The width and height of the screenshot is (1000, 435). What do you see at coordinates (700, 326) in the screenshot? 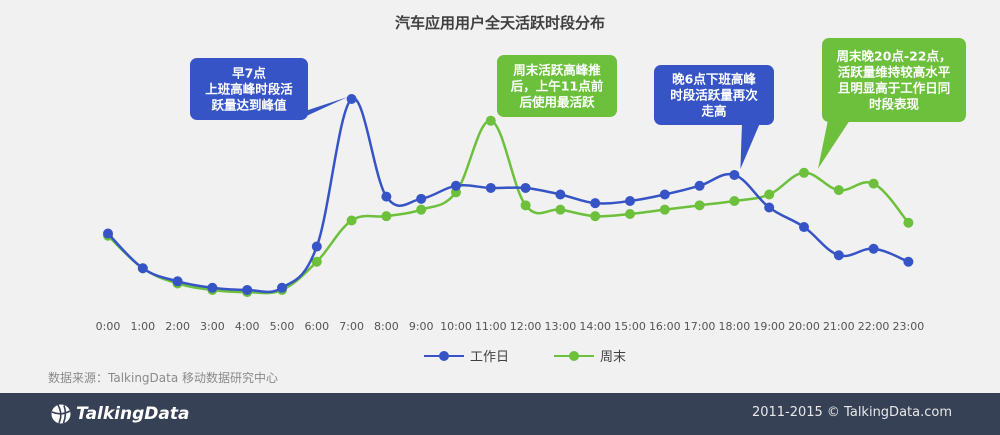
I see `x-tick-label: 17:00` at bounding box center [700, 326].